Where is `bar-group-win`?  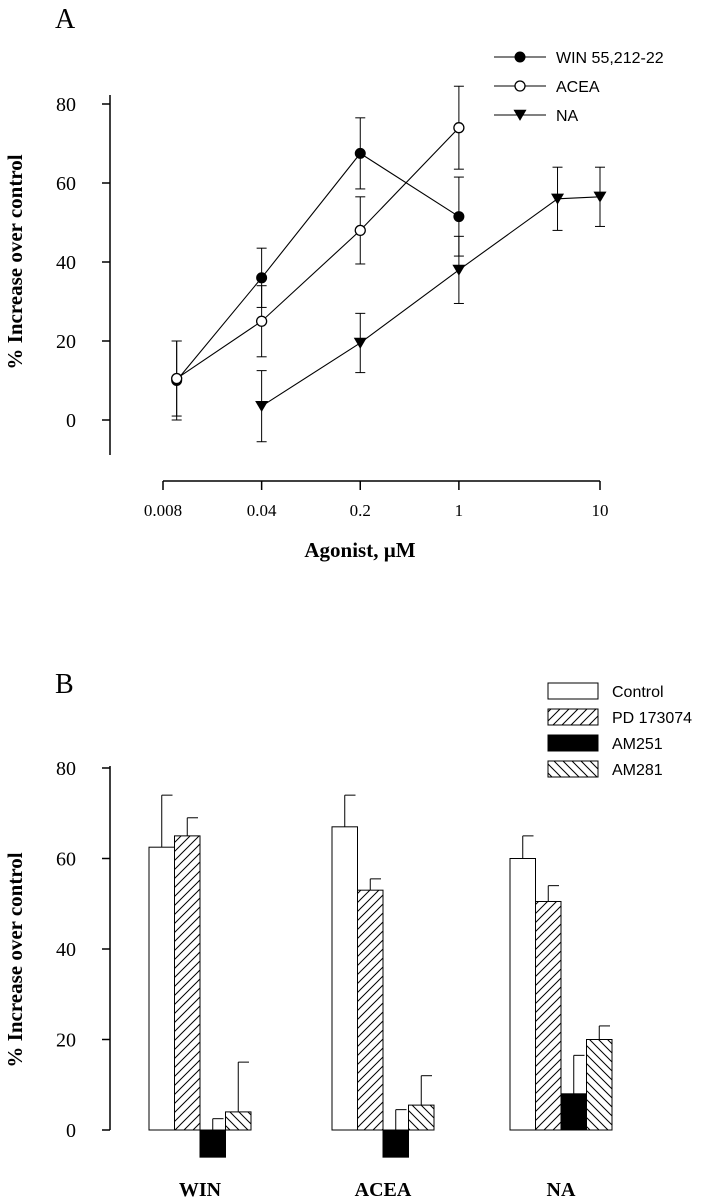 bar-group-win is located at coordinates (200, 976).